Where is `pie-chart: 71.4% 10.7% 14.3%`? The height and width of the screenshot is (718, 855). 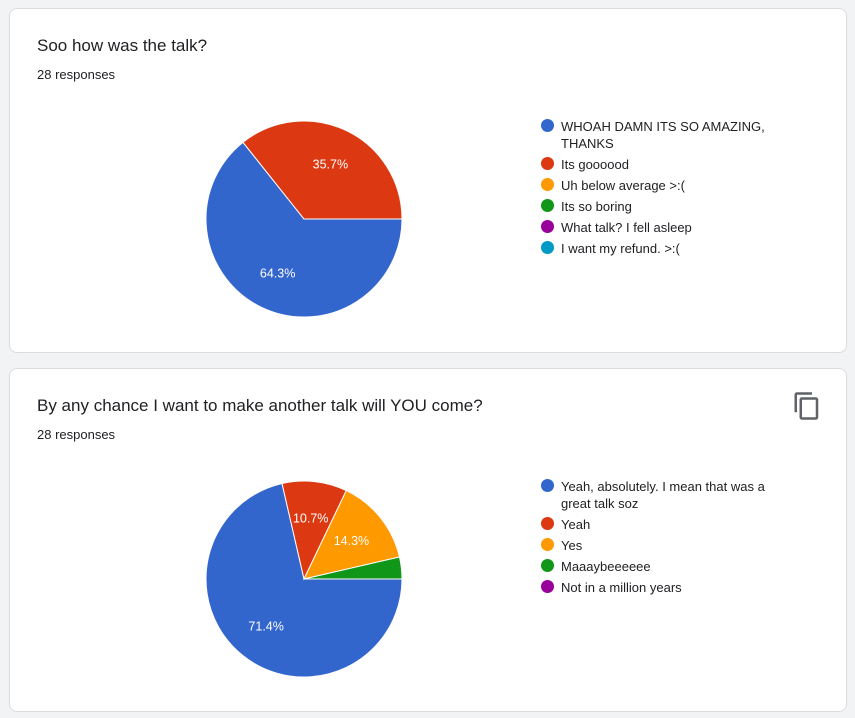 pie-chart: 71.4% 10.7% 14.3% is located at coordinates (304, 579).